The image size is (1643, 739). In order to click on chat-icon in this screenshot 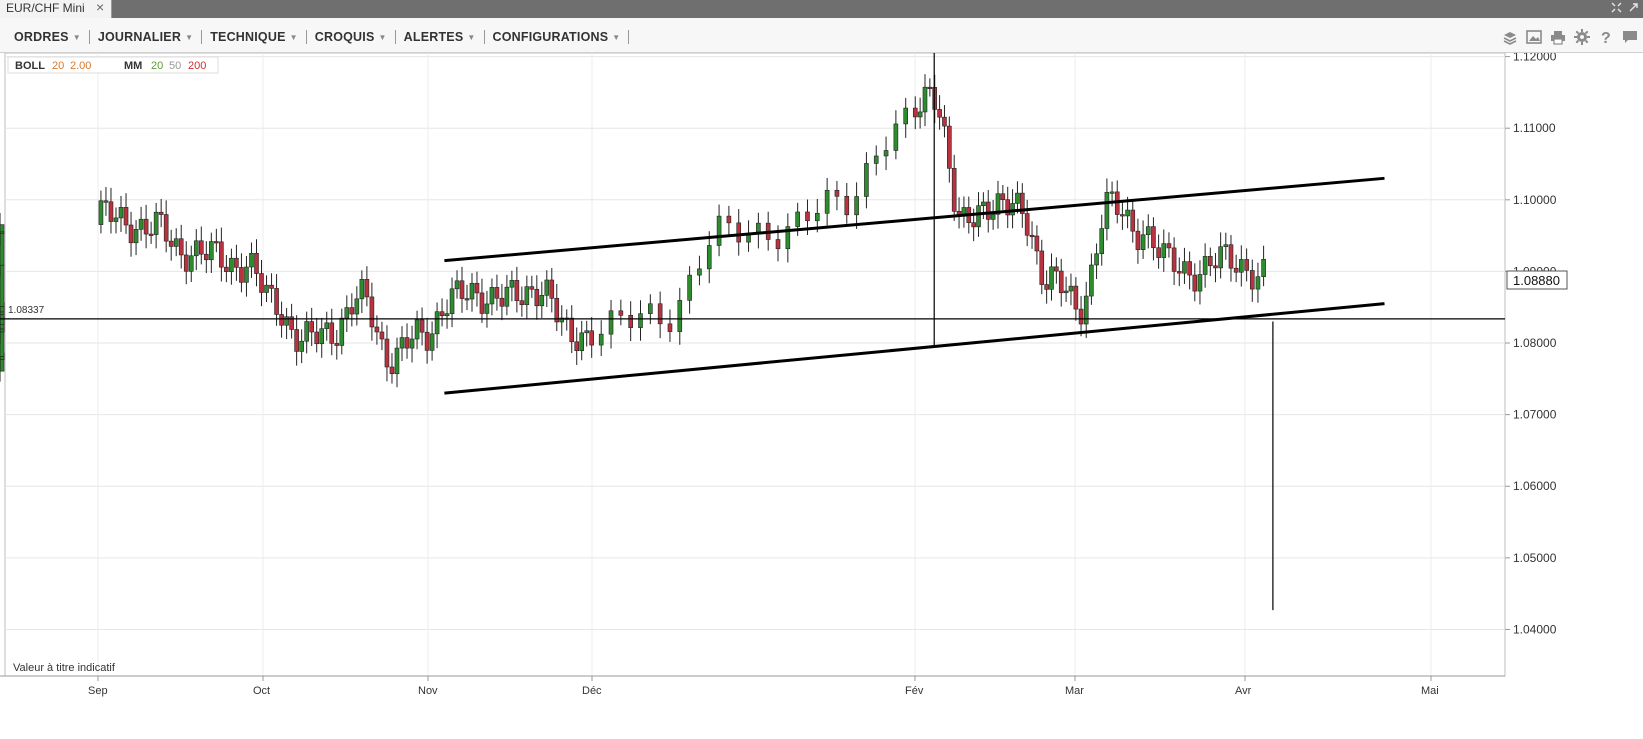, I will do `click(1630, 37)`.